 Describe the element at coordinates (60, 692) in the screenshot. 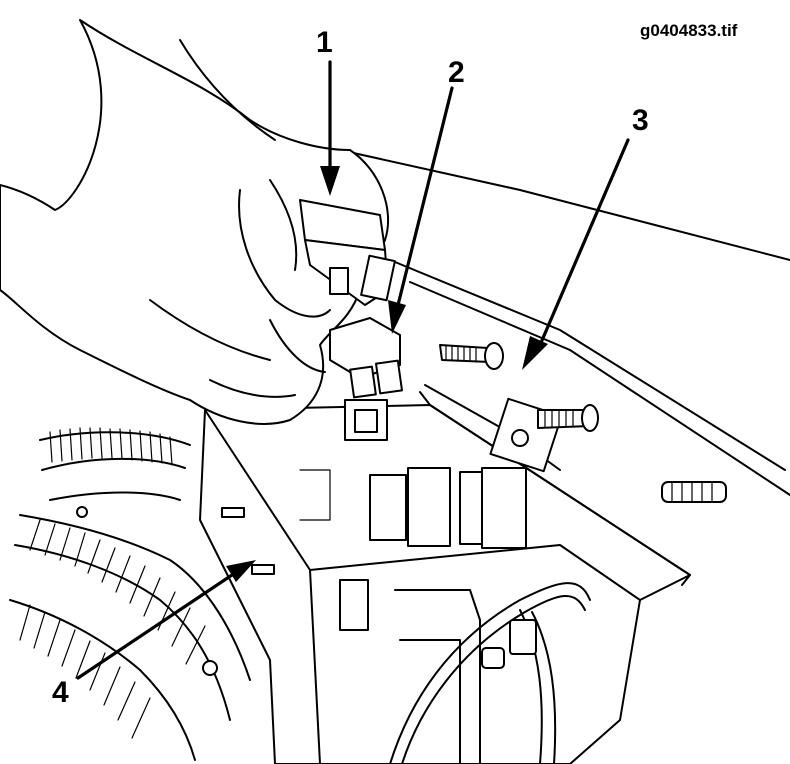

I see `callout-4-label: 4` at that location.